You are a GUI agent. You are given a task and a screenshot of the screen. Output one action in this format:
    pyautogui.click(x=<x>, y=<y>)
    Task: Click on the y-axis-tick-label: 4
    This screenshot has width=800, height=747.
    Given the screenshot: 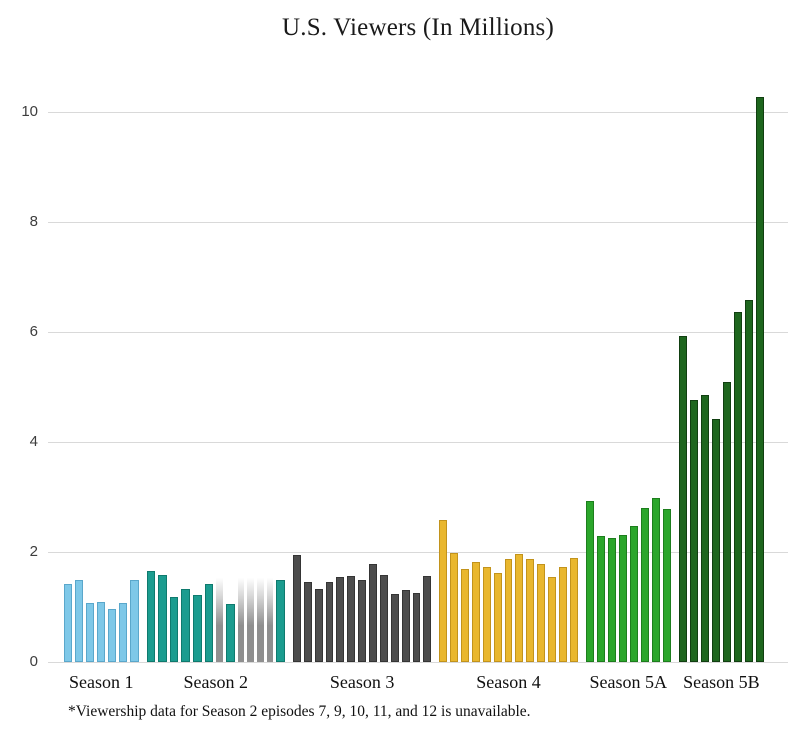 What is the action you would take?
    pyautogui.click(x=33, y=441)
    